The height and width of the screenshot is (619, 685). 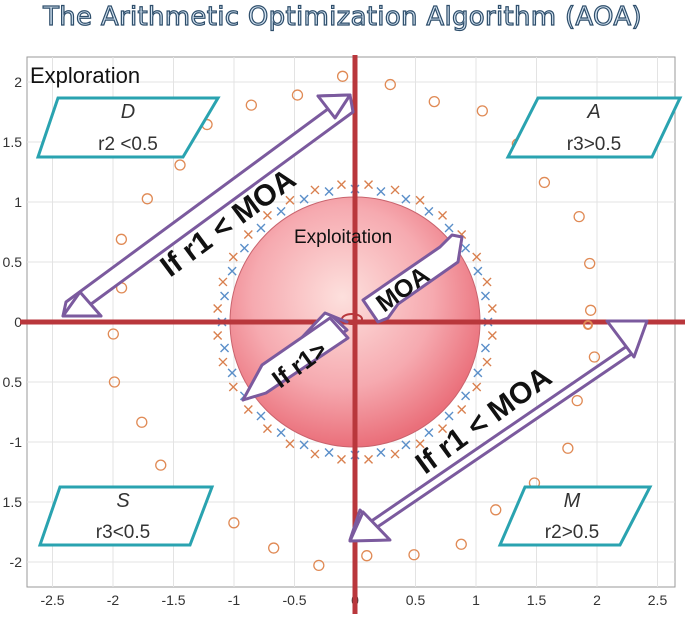 I want to click on box-d-operator: D, so click(x=128, y=112).